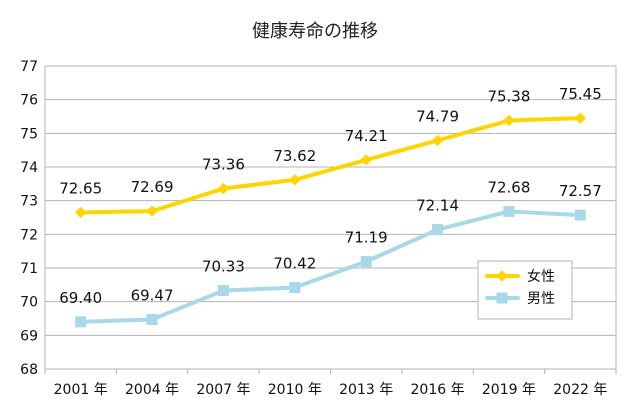 This screenshot has width=630, height=406. Describe the element at coordinates (294, 156) in the screenshot. I see `data-label-0-3: 73.62` at that location.